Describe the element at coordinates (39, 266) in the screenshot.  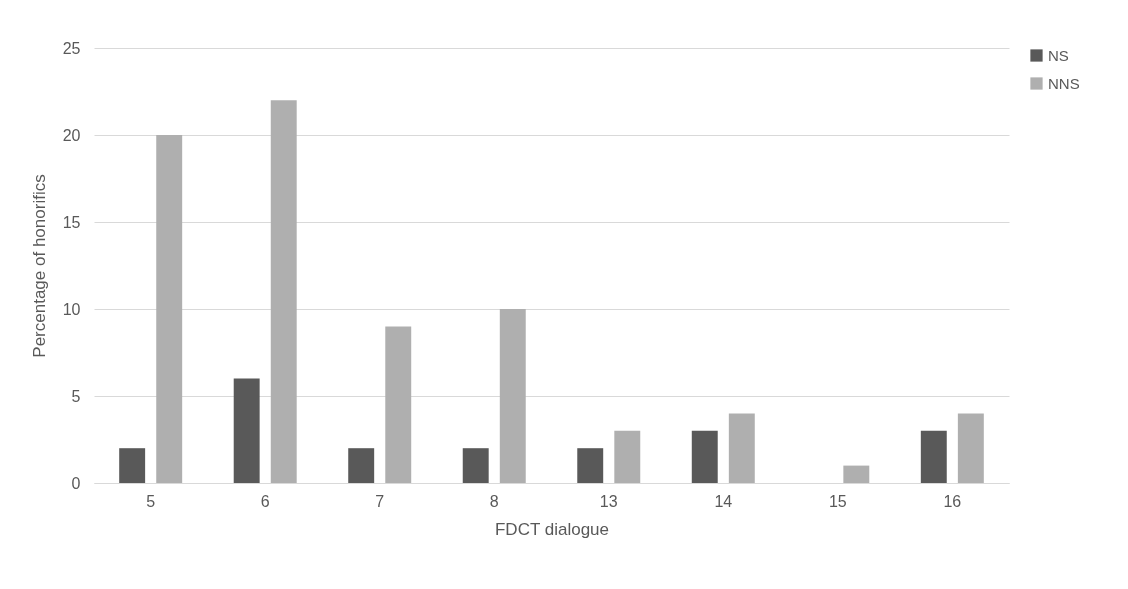
I see `y-axis-title: Percentage of honorifics` at that location.